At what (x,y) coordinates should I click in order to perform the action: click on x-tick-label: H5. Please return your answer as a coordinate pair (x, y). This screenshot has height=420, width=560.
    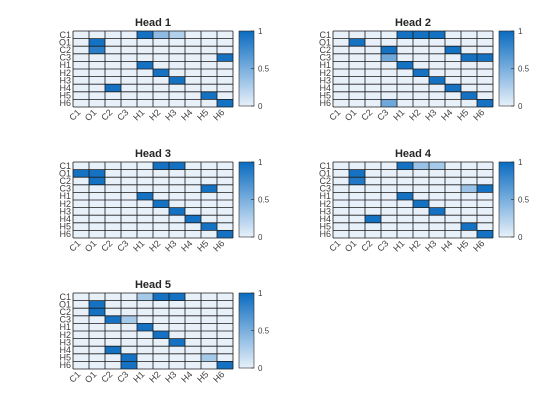
    Looking at the image, I should click on (202, 376).